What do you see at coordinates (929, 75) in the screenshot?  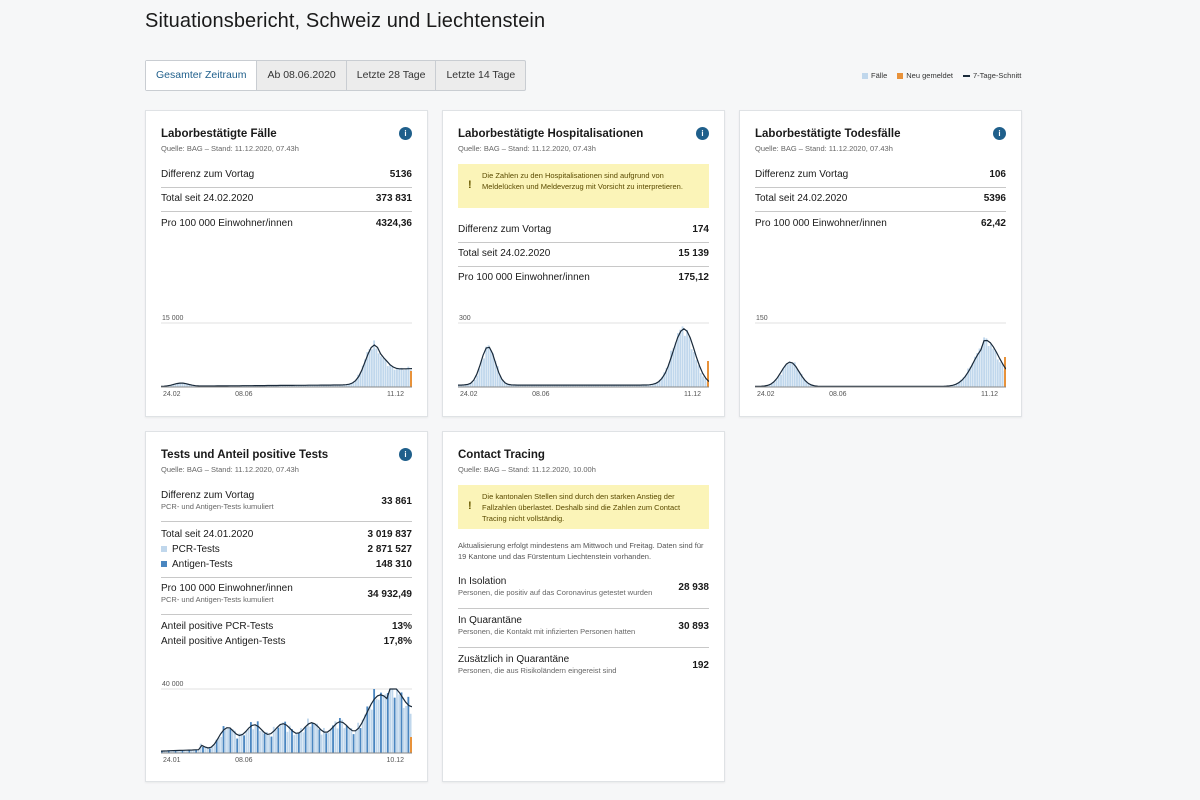 I see `legend-new-label: Neu gemeldet` at bounding box center [929, 75].